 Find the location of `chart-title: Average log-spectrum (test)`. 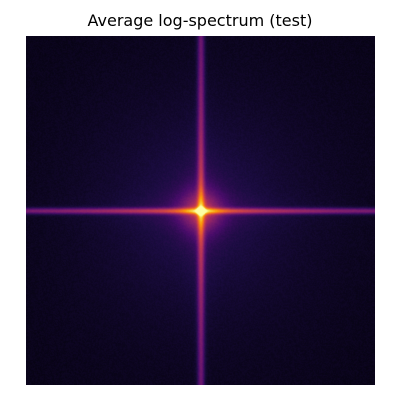

chart-title: Average log-spectrum (test) is located at coordinates (200, 20).